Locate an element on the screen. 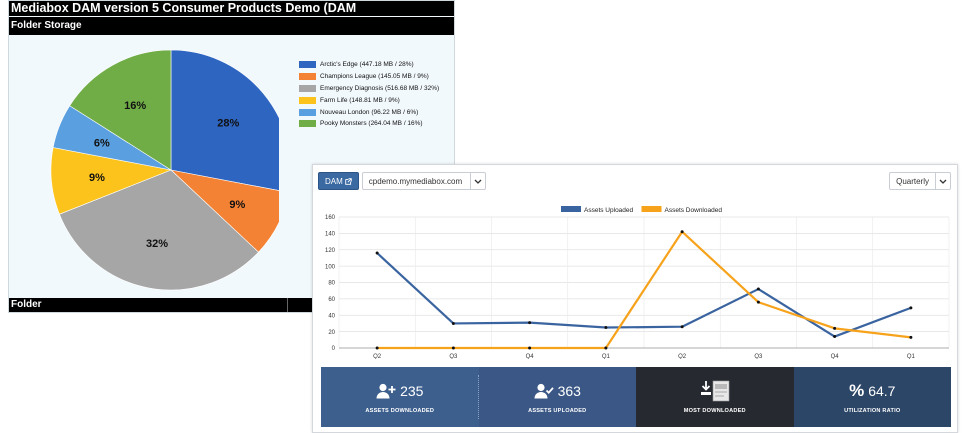 The image size is (967, 433). storage-pie-chart: 28% 9% 32% 9% 6% 16% is located at coordinates (164, 170).